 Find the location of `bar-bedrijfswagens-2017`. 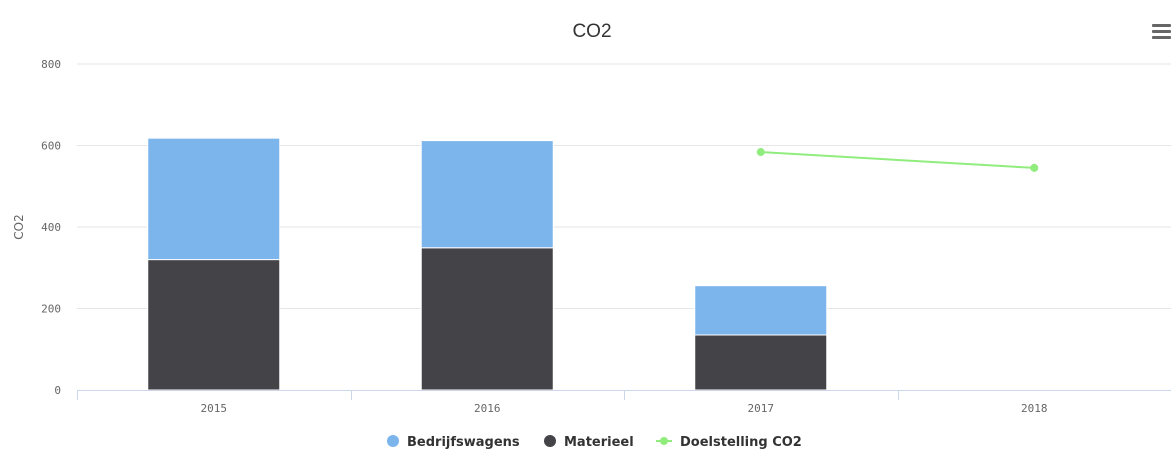

bar-bedrijfswagens-2017 is located at coordinates (761, 310).